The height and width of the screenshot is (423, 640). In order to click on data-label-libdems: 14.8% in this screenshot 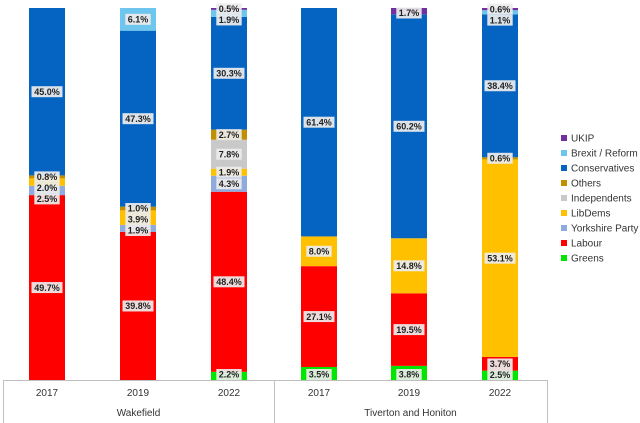, I will do `click(409, 266)`.